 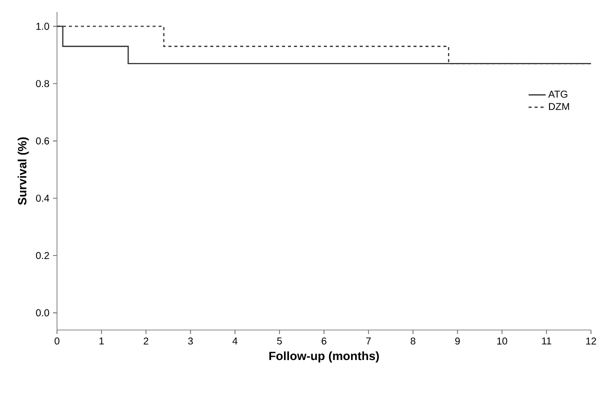 I want to click on y-tick-label: 0.6, so click(x=43, y=140).